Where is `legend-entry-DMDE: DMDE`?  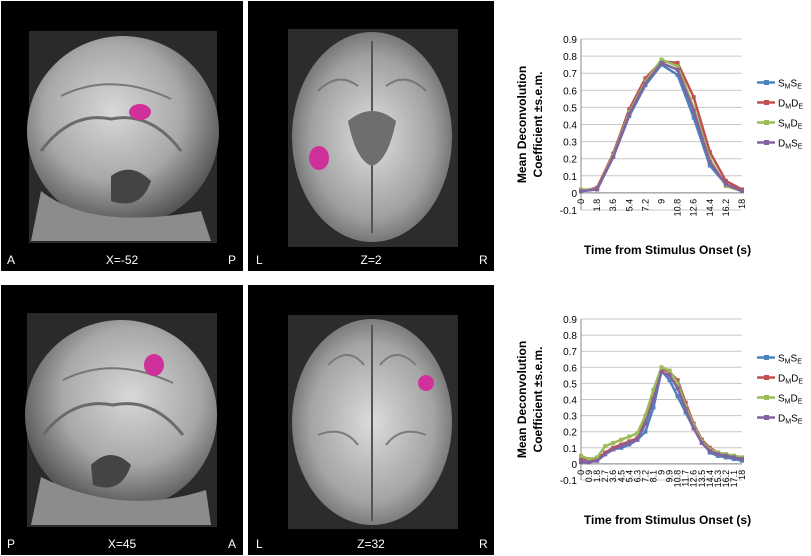
legend-entry-DMDE: DMDE is located at coordinates (780, 105).